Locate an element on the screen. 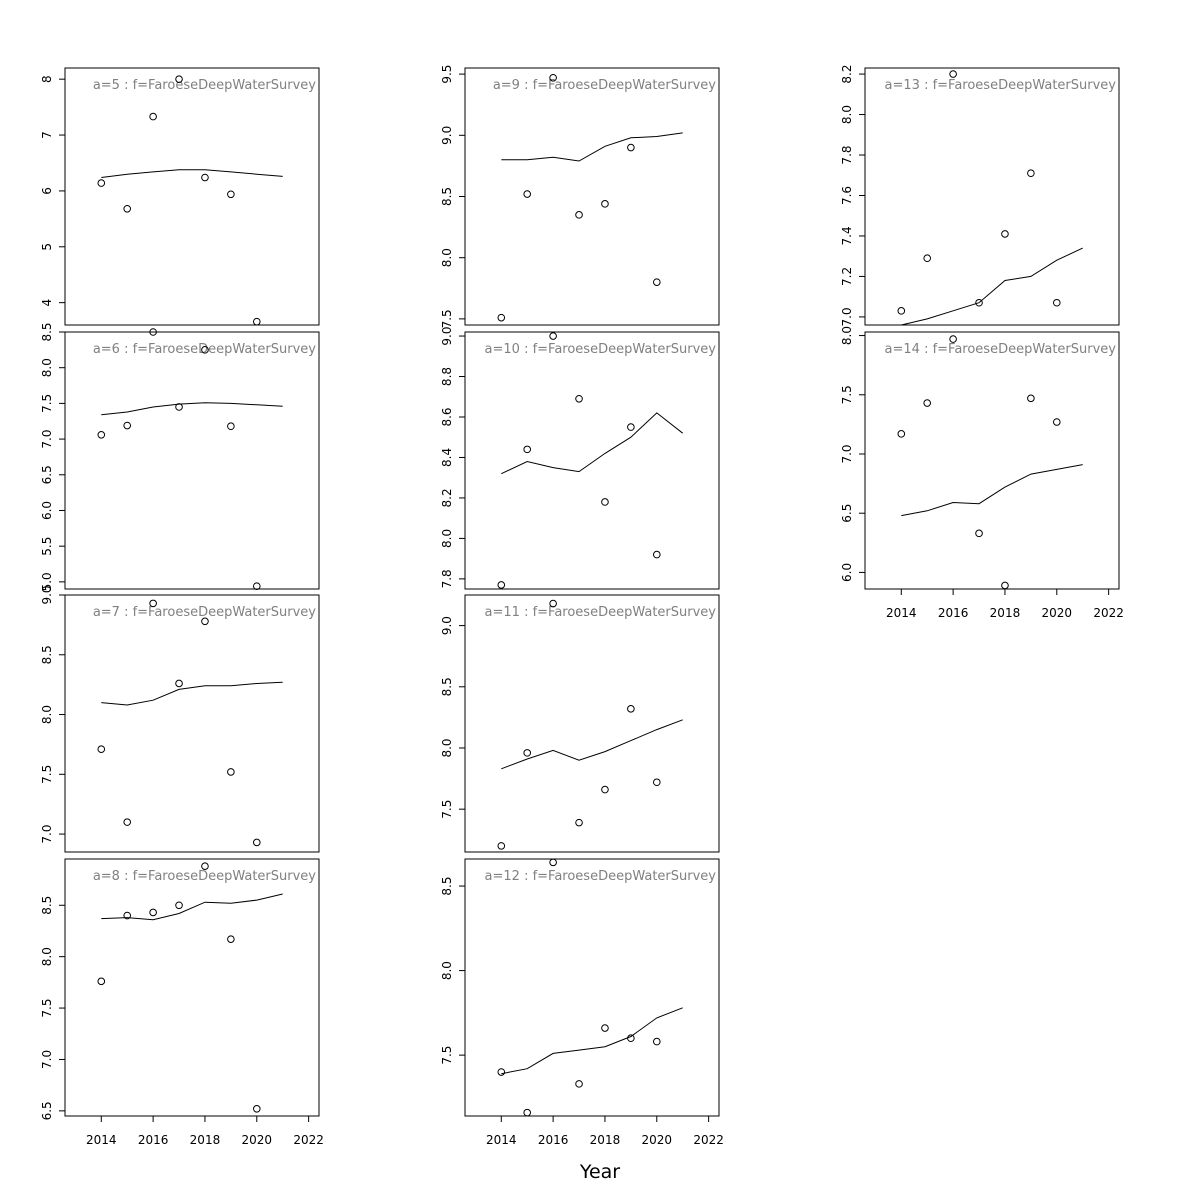  y-axis: 6.5 7.0 7.5 8.0 8.5 is located at coordinates (52, 1008).